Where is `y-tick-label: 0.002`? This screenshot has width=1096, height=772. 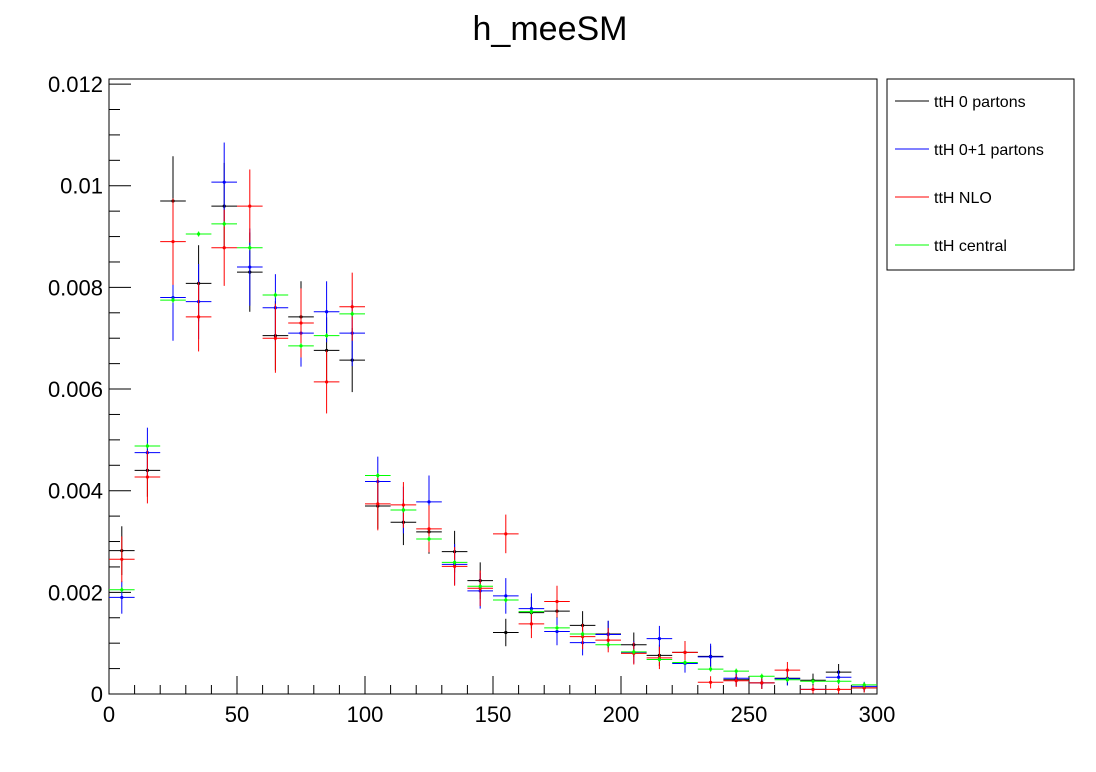
y-tick-label: 0.002 is located at coordinates (75, 592).